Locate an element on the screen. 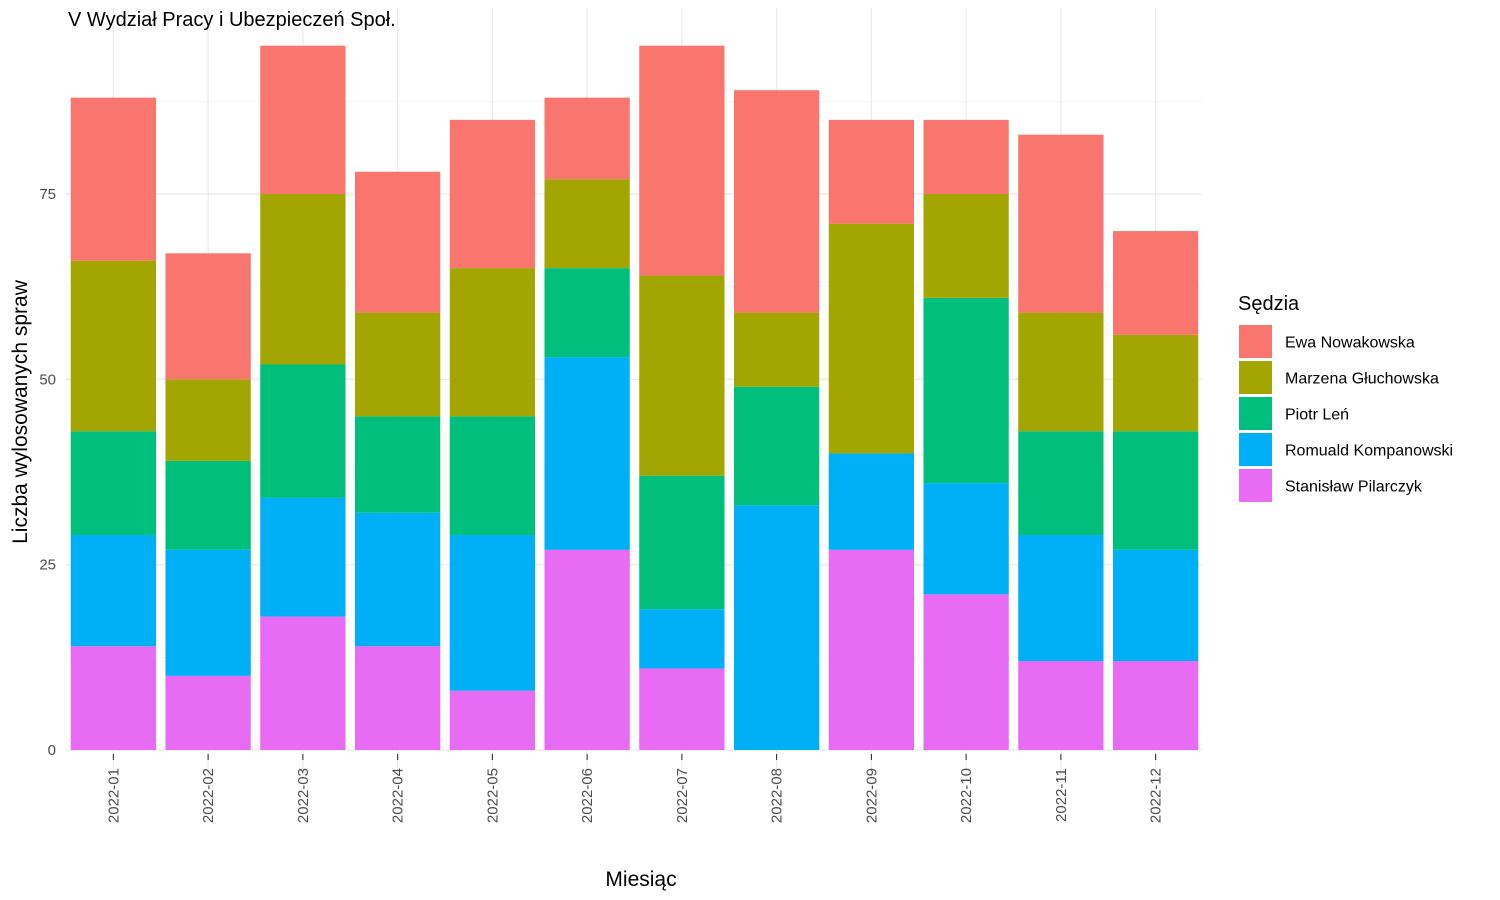  x-tick-label: 2022-06 is located at coordinates (587, 795).